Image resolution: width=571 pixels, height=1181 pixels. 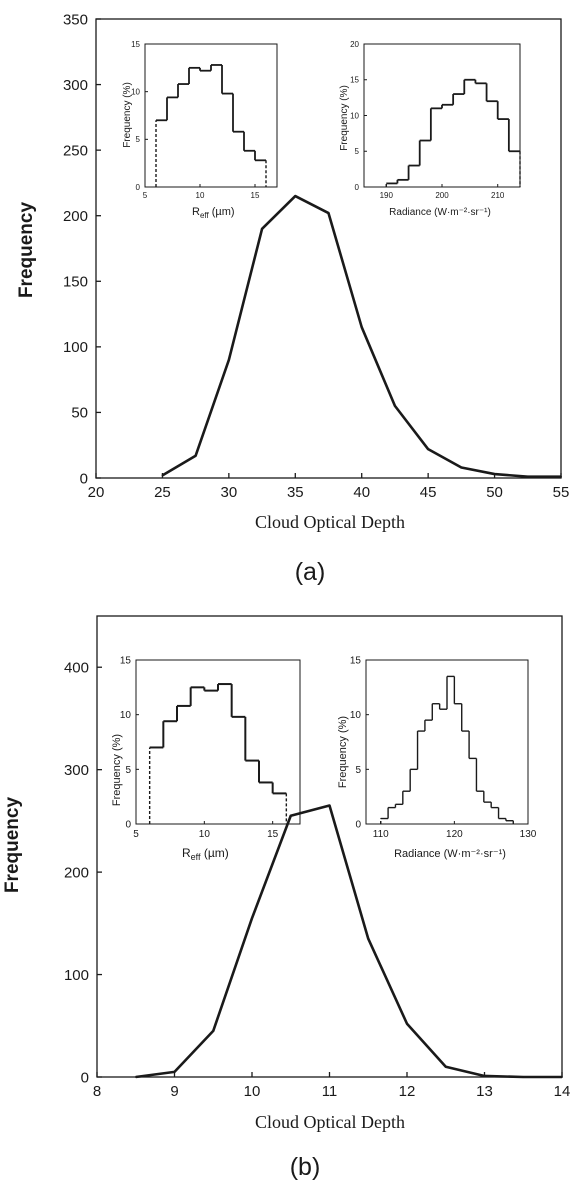 I want to click on inset-b1-frame, so click(x=218, y=742).